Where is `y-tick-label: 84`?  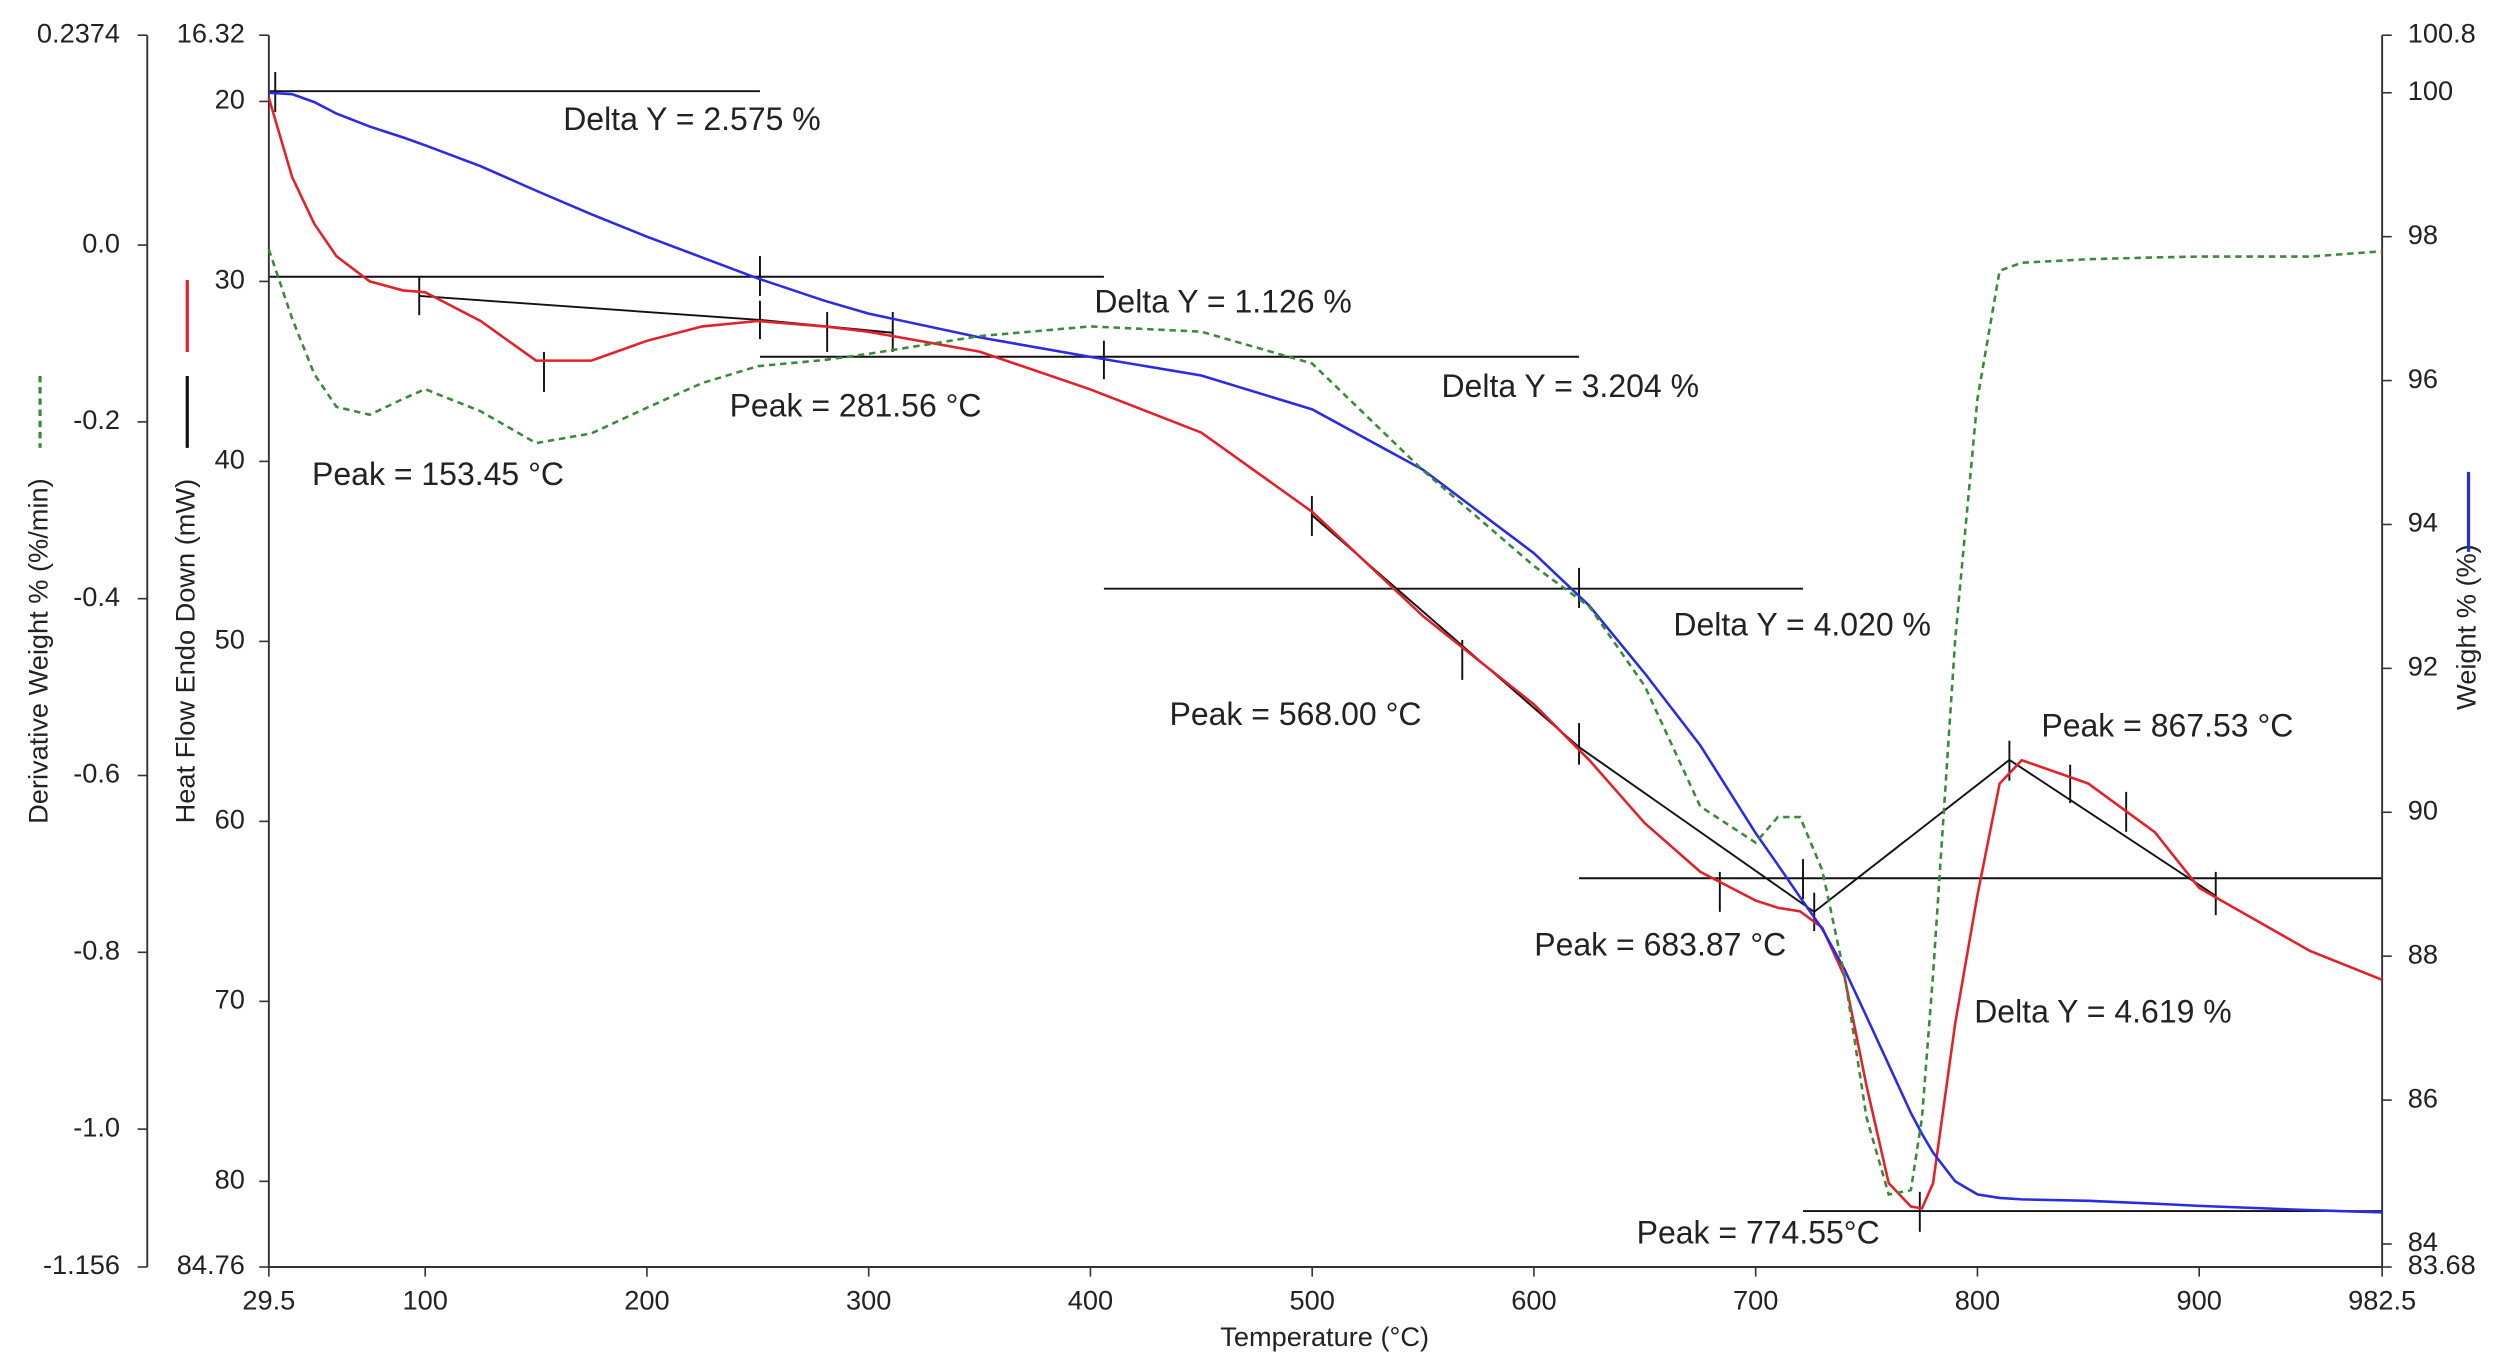 y-tick-label: 84 is located at coordinates (2423, 1241).